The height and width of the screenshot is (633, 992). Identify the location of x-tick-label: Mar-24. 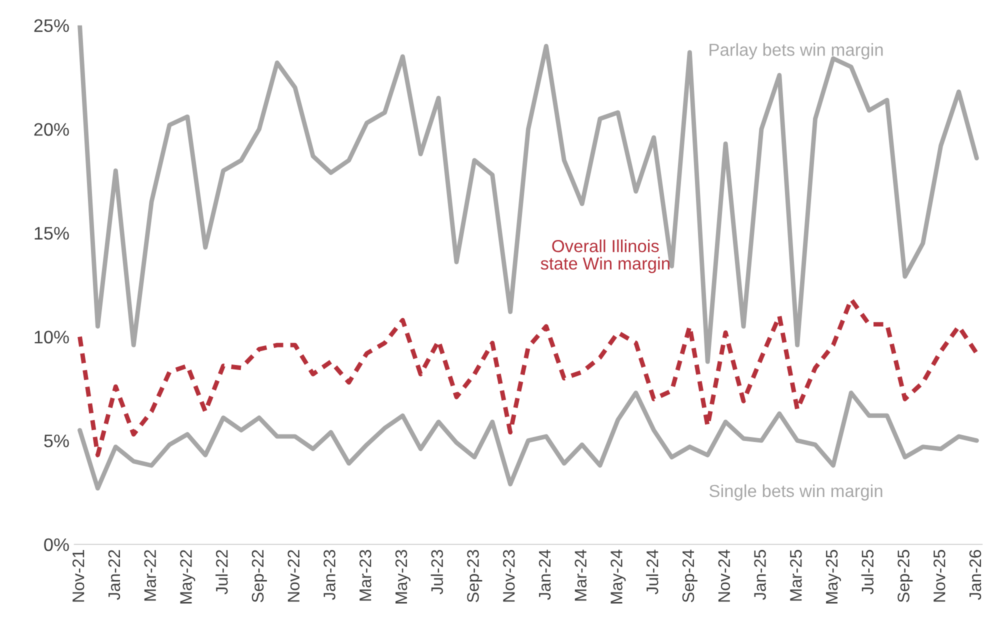
(580, 575).